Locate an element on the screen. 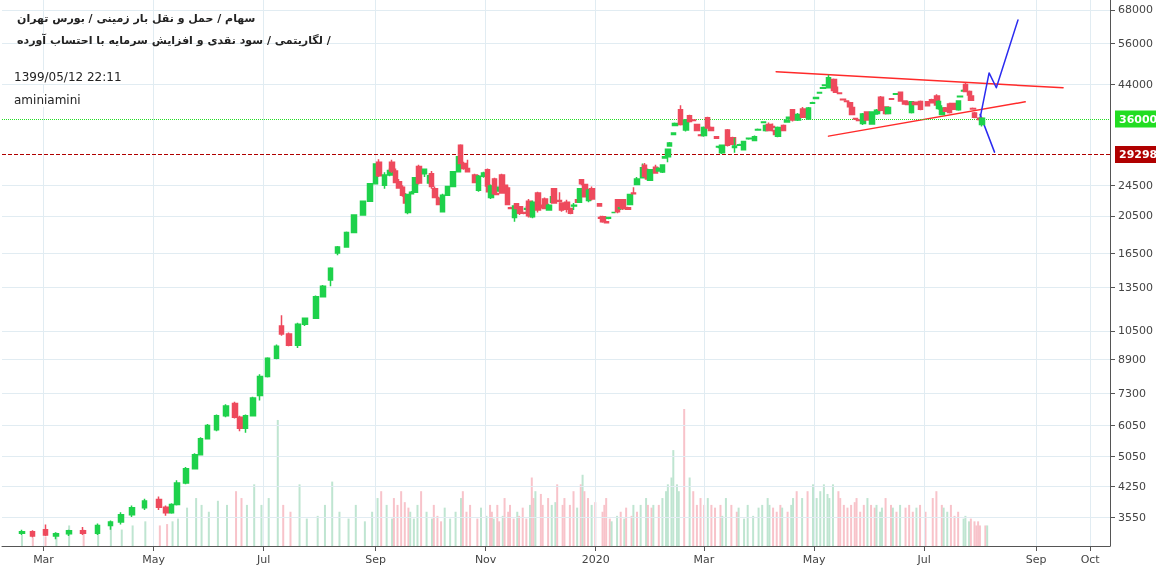 This screenshot has width=1156, height=572. annotation: aminiamini is located at coordinates (47, 100).